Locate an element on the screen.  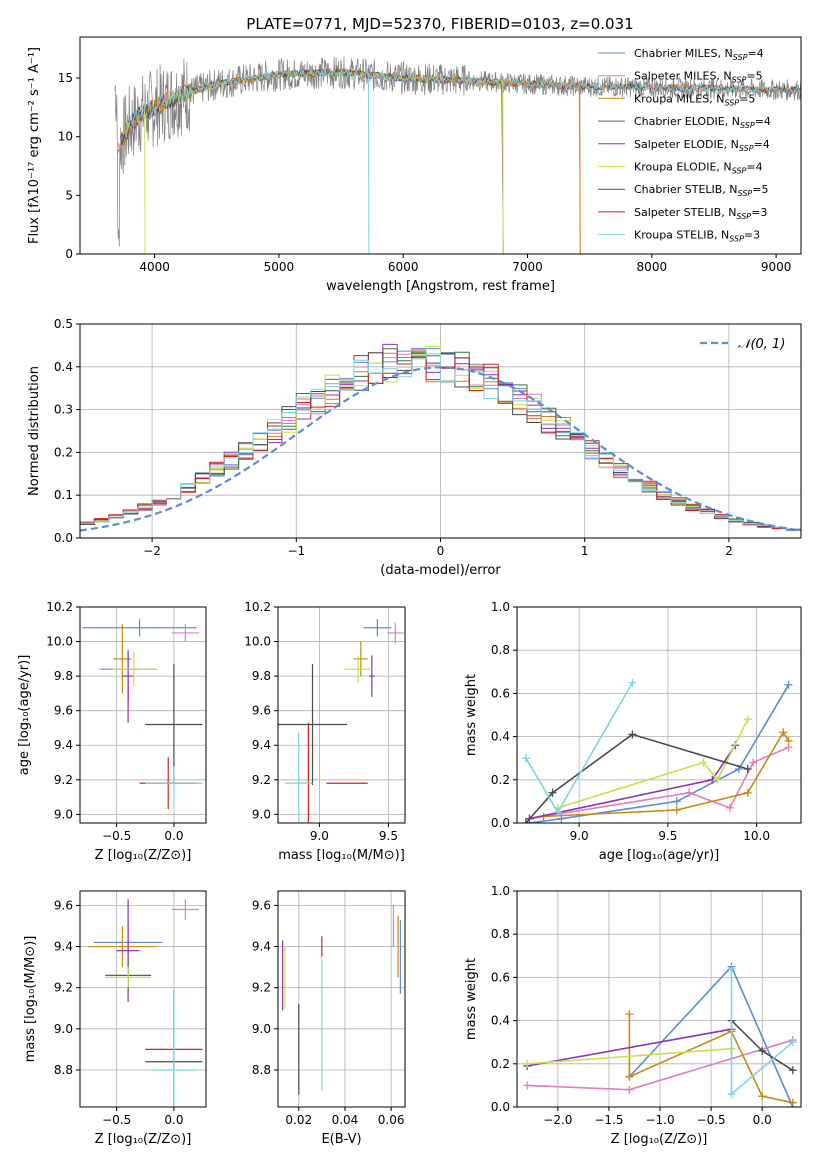
age_mass-ytick-label: 10.2 is located at coordinates (257, 607).